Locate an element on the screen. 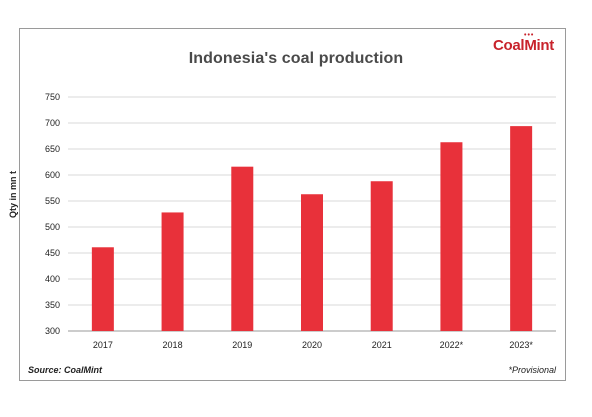  bar-2019 is located at coordinates (242, 248).